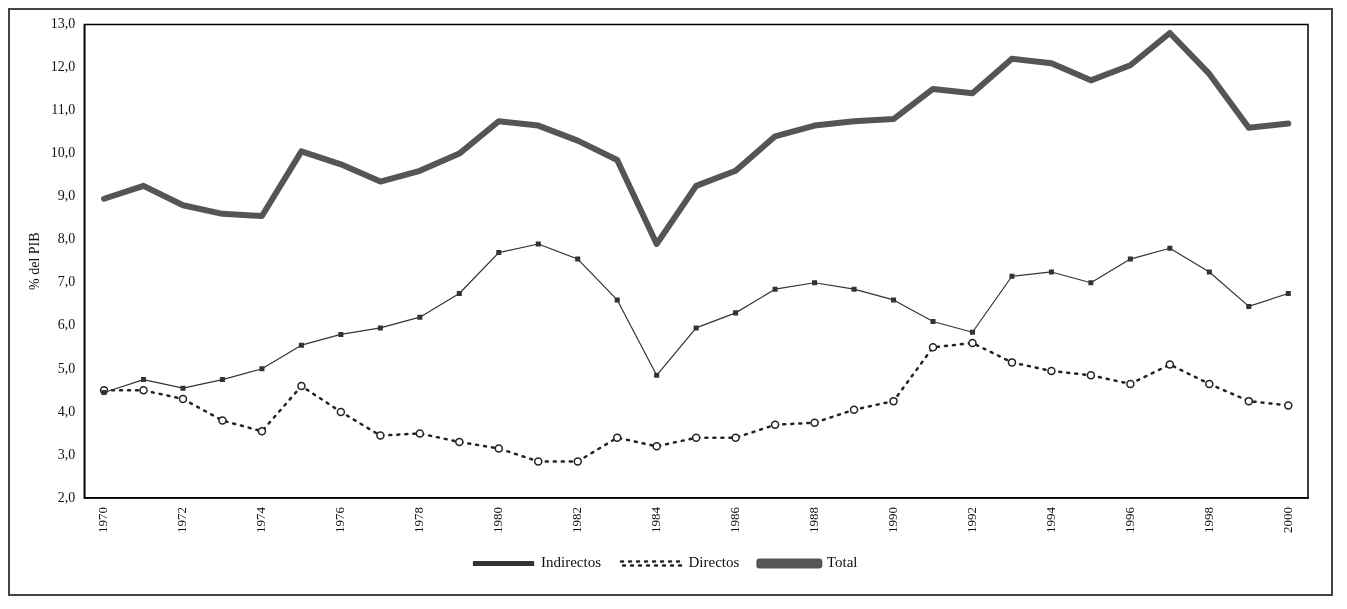 This screenshot has width=1347, height=609. I want to click on x-tick-label: 1972, so click(182, 520).